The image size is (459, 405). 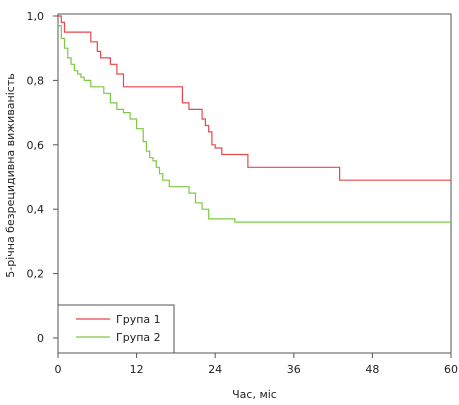 What do you see at coordinates (138, 337) in the screenshot?
I see `legend-label-group-2: Група 2` at bounding box center [138, 337].